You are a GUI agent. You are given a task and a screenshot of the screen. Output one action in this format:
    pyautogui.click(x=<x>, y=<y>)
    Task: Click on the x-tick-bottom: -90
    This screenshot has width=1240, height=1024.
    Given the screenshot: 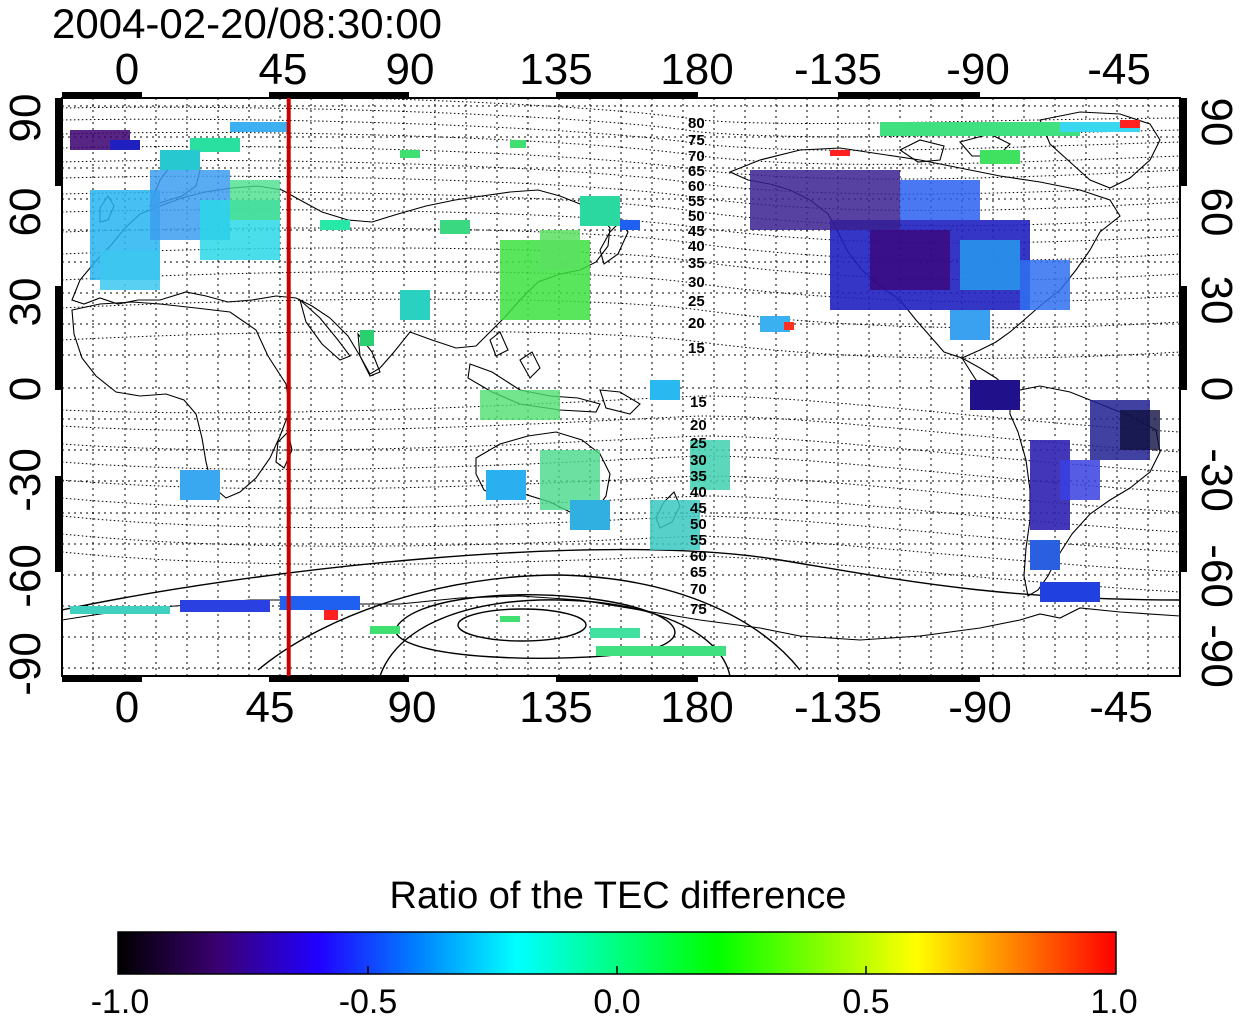 What is the action you would take?
    pyautogui.click(x=980, y=707)
    